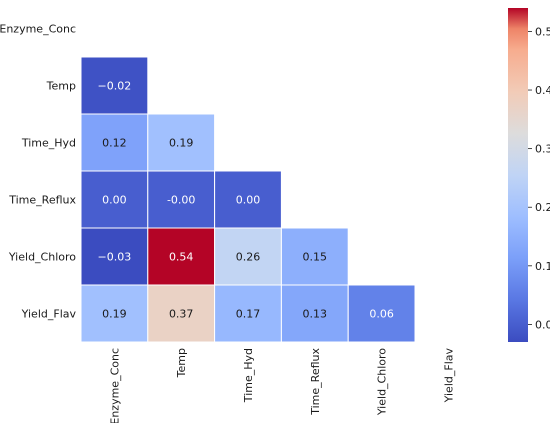 The height and width of the screenshot is (423, 550). What do you see at coordinates (448, 376) in the screenshot?
I see `x-tick-label: Yield_Flav` at bounding box center [448, 376].